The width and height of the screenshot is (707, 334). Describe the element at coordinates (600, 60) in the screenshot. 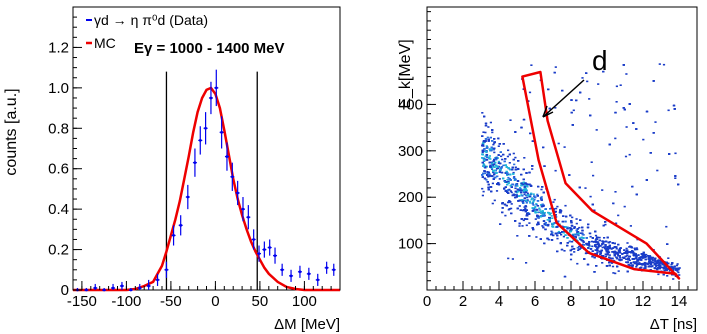

I see `deuteron-band-label: d` at that location.